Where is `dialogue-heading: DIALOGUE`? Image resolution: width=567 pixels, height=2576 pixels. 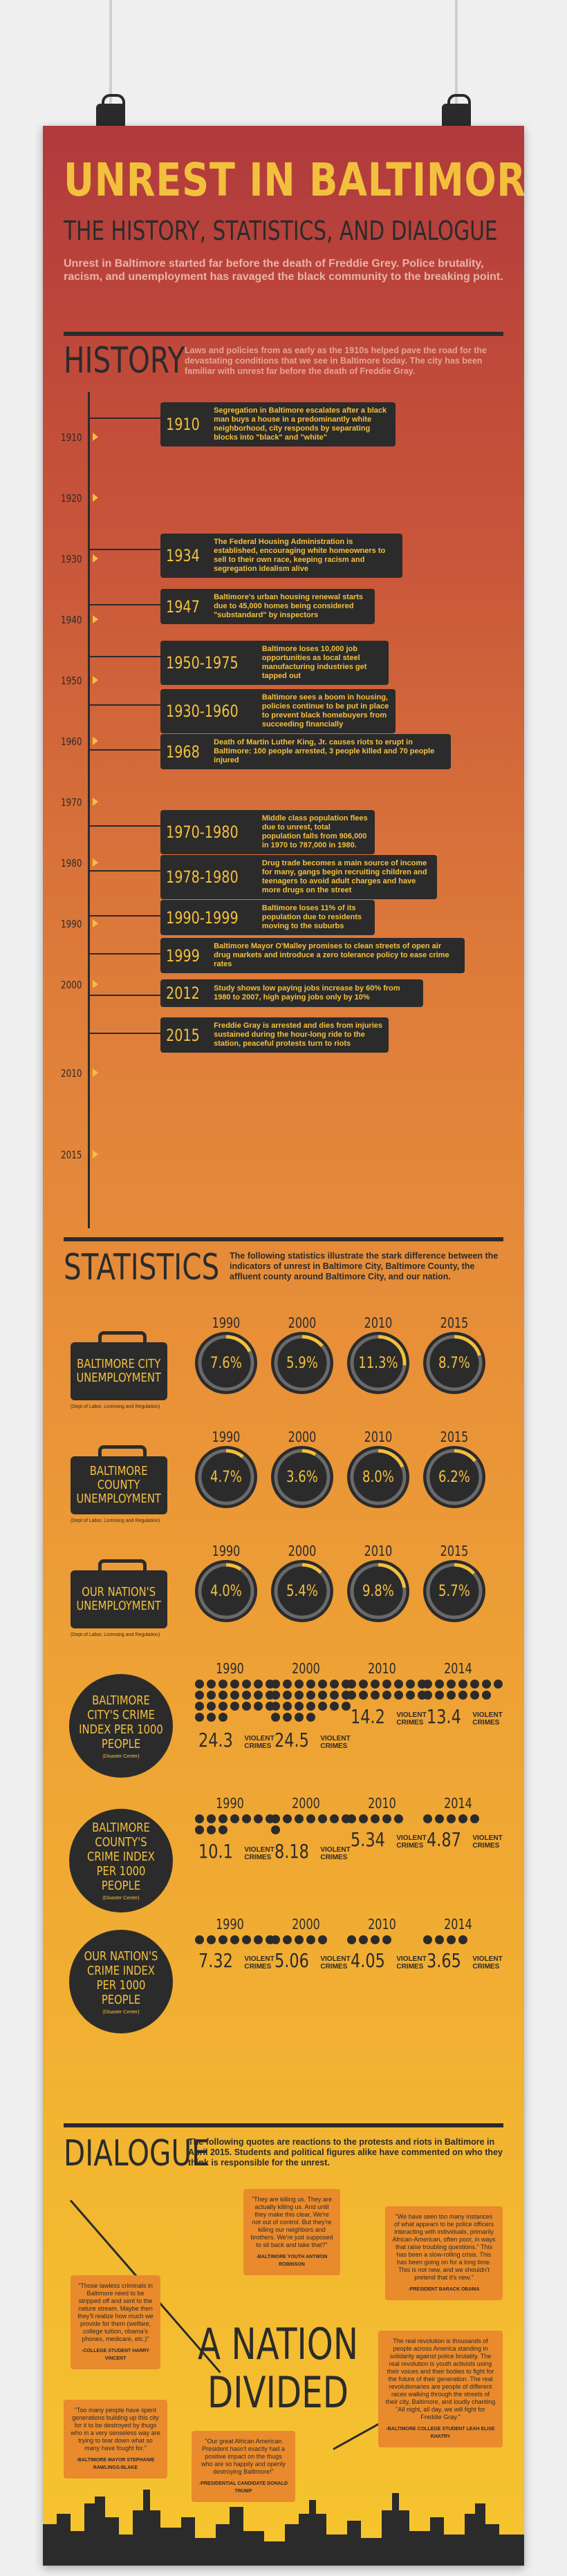
dialogue-heading: DIALOGUE is located at coordinates (137, 2153).